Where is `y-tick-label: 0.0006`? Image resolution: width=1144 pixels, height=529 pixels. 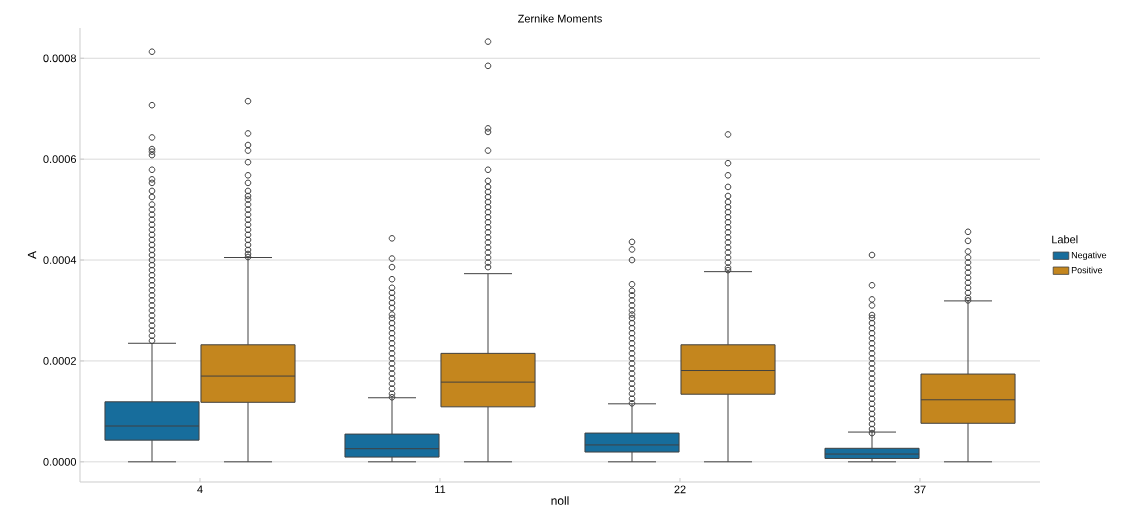
y-tick-label: 0.0006 is located at coordinates (59, 159).